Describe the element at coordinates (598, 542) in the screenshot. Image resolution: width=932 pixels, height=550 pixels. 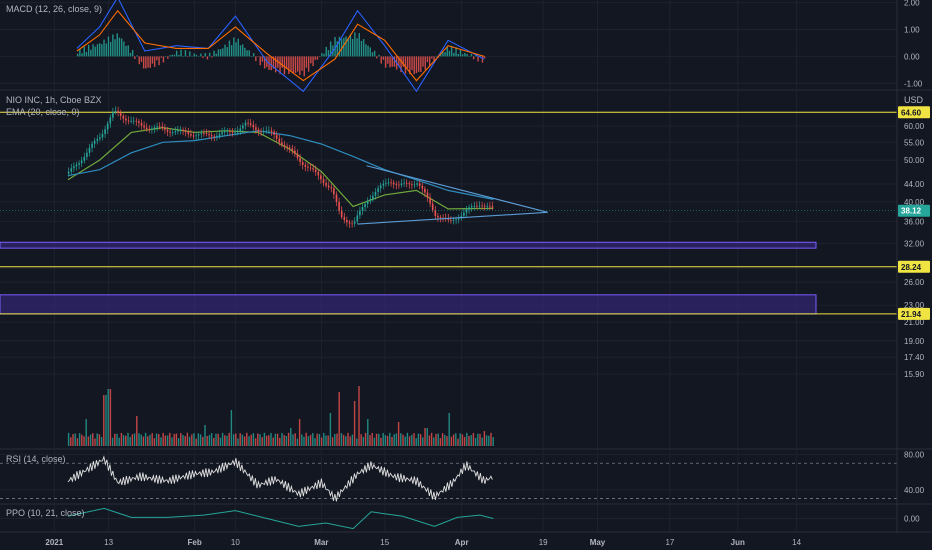
I see `x-tick-label: May` at that location.